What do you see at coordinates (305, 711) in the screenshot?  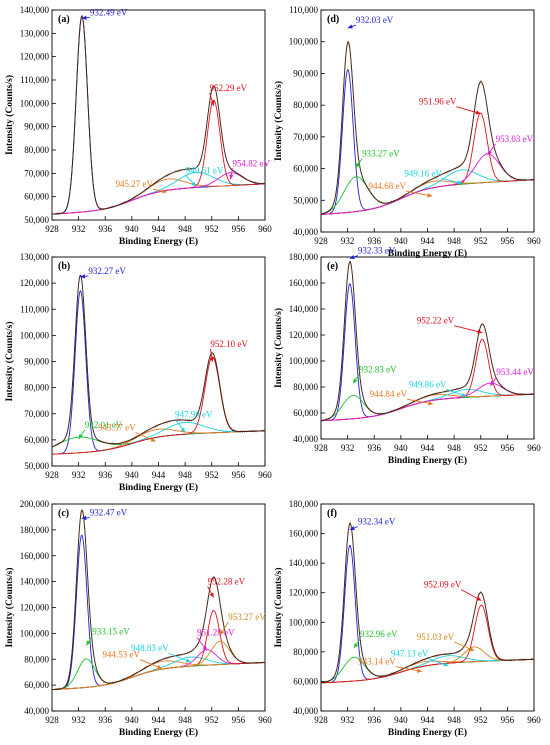 I see `y-tick-label: 40,000` at bounding box center [305, 711].